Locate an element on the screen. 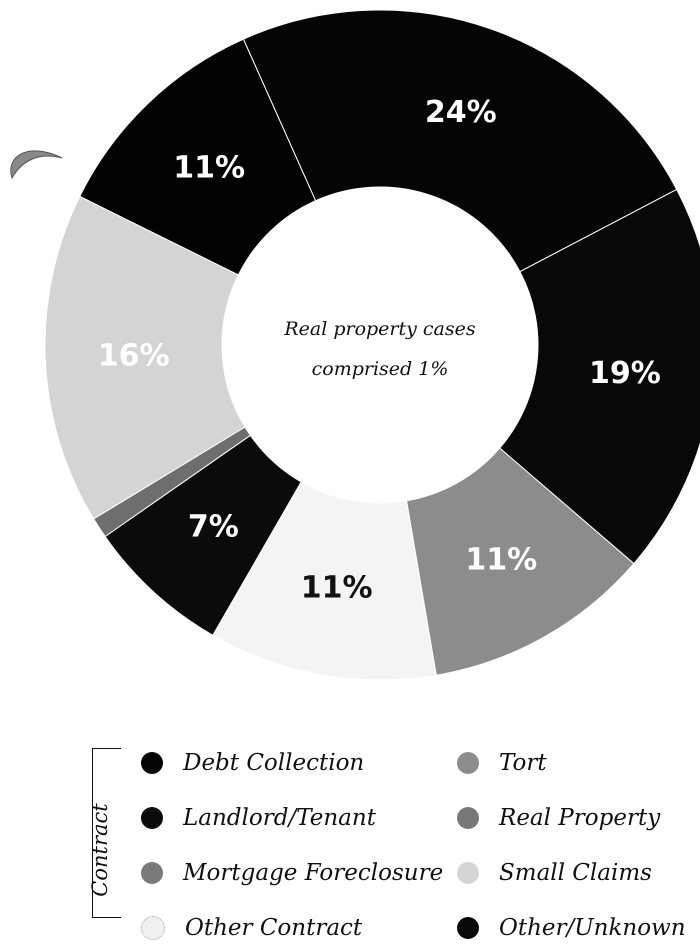 The image size is (700, 944). legend-item-landlord-tenant: Landlord/Tenant is located at coordinates (258, 818).